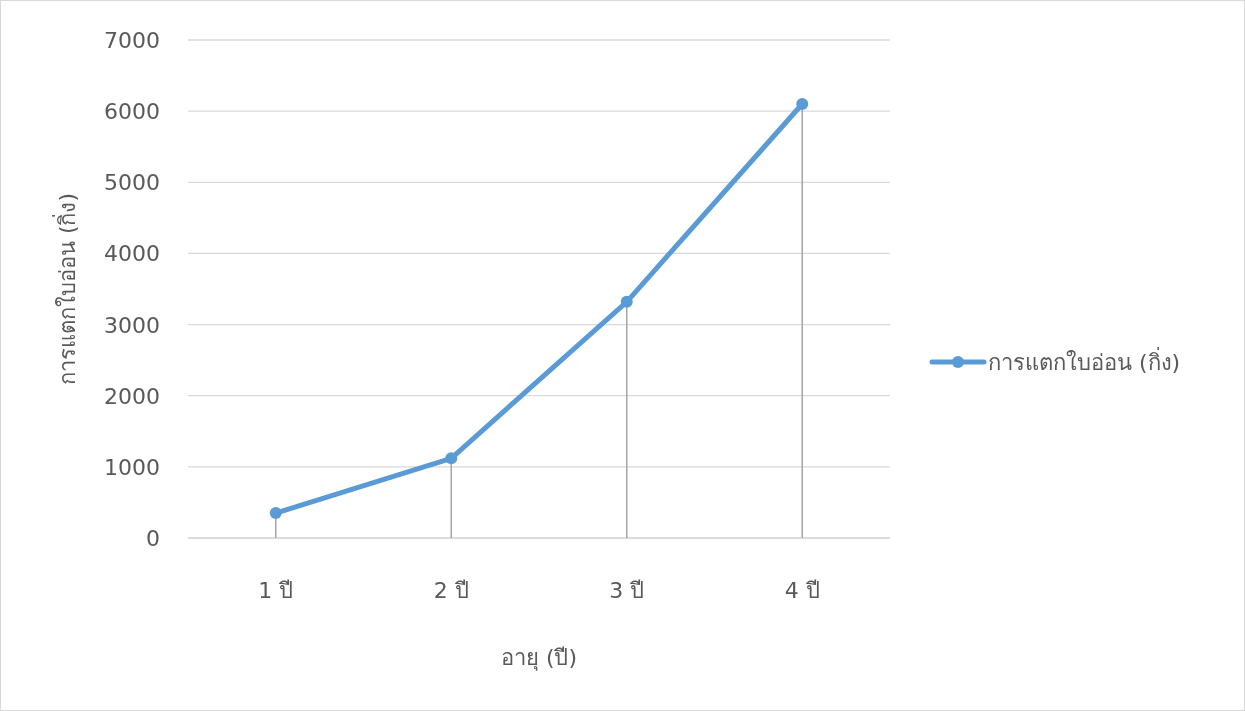  Describe the element at coordinates (627, 590) in the screenshot. I see `x-tick-label: 3 ปี` at that location.